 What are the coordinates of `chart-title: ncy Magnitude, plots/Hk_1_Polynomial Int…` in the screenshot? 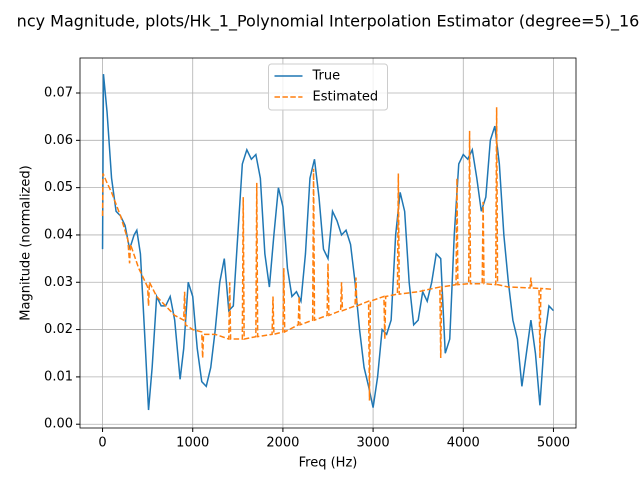 It's located at (328, 22).